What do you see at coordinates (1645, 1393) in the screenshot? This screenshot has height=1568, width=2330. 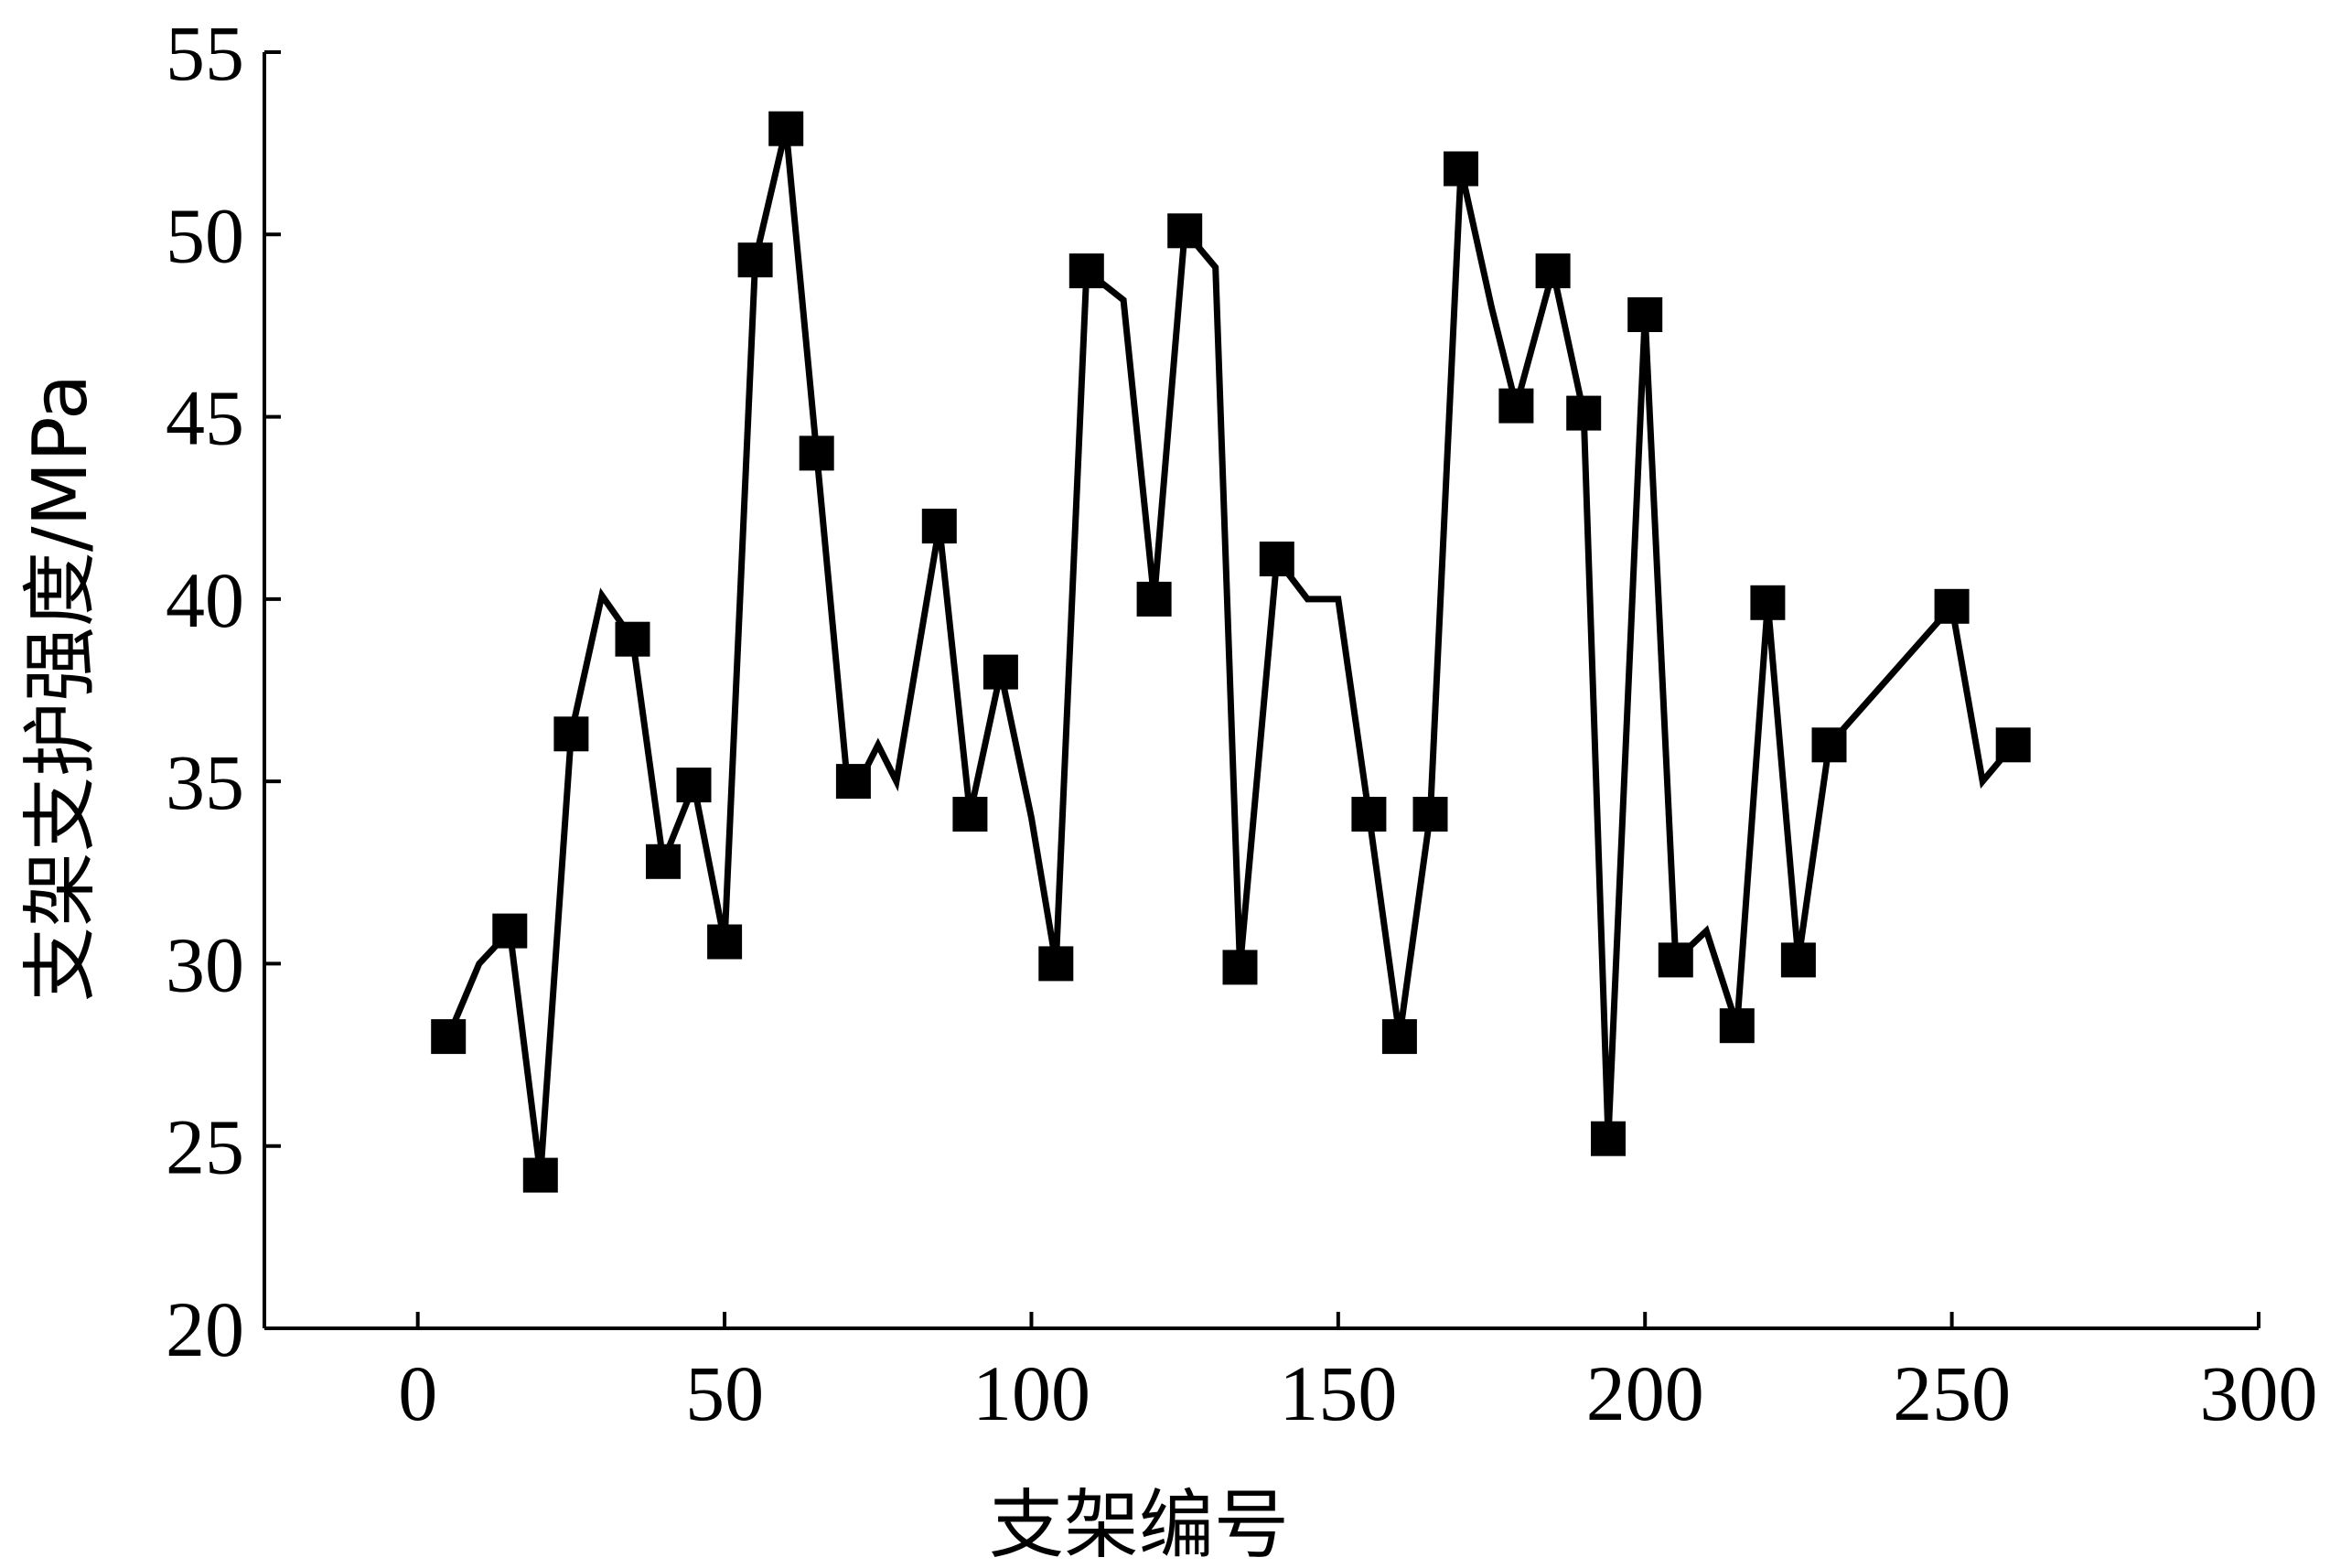 I see `x-tick-label: 200` at bounding box center [1645, 1393].